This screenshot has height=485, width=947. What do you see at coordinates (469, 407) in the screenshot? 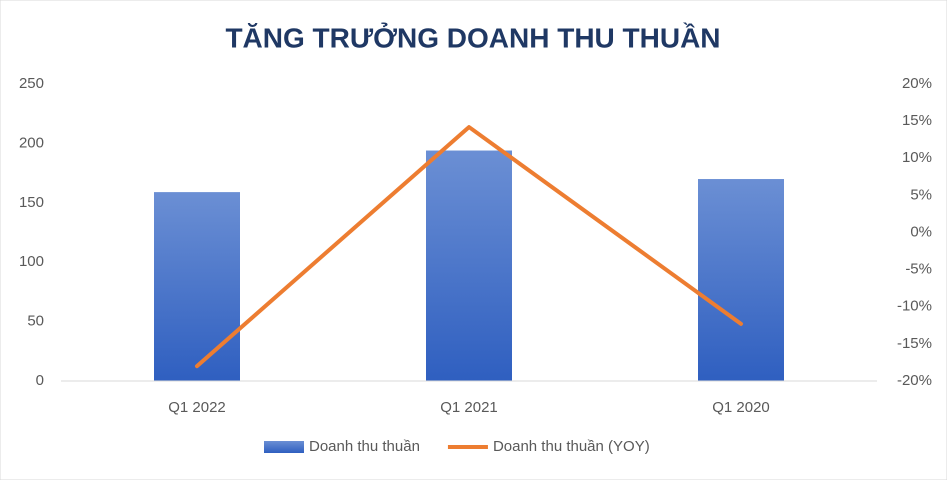
I see `x-tick-label: Q1 2021` at bounding box center [469, 407].